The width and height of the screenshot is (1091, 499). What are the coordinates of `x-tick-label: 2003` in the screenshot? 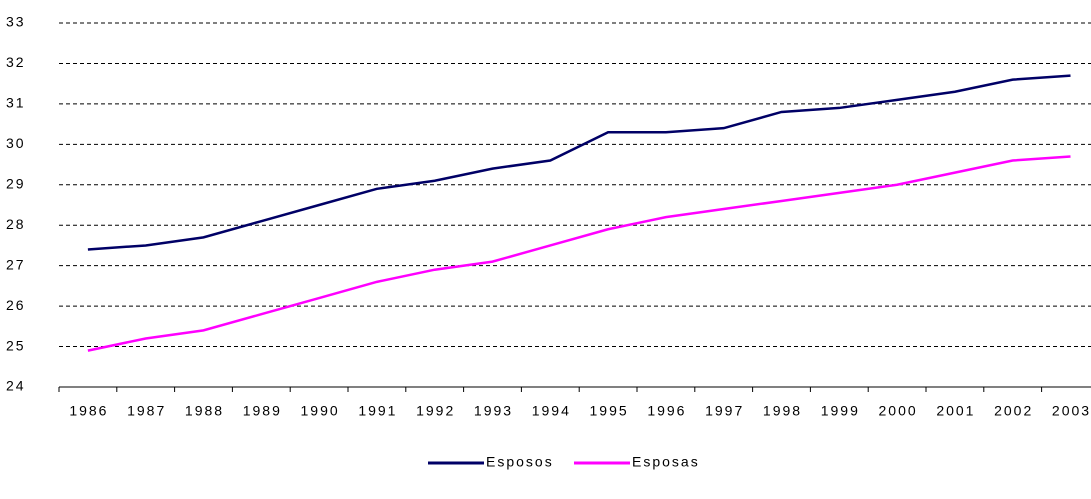 It's located at (1071, 411).